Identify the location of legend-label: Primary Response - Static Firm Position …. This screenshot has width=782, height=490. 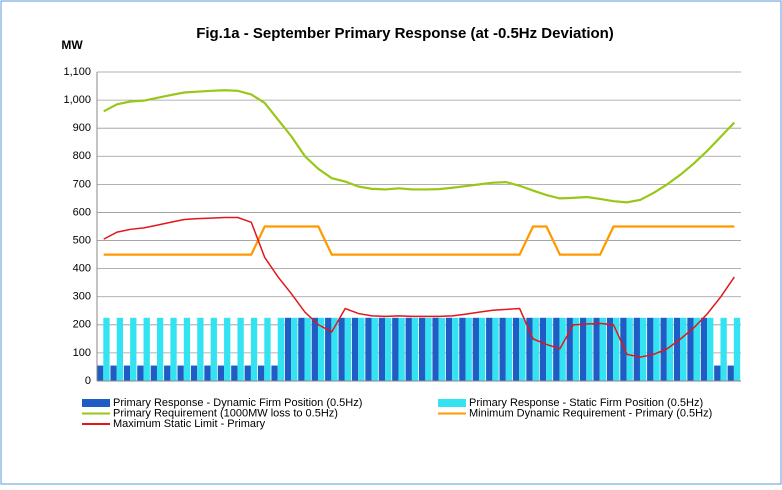
(586, 403).